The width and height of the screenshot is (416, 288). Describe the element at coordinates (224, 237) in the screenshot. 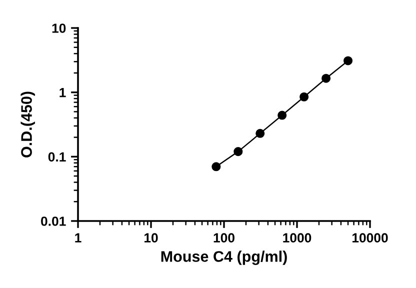

I see `x-tick-label: 100` at that location.